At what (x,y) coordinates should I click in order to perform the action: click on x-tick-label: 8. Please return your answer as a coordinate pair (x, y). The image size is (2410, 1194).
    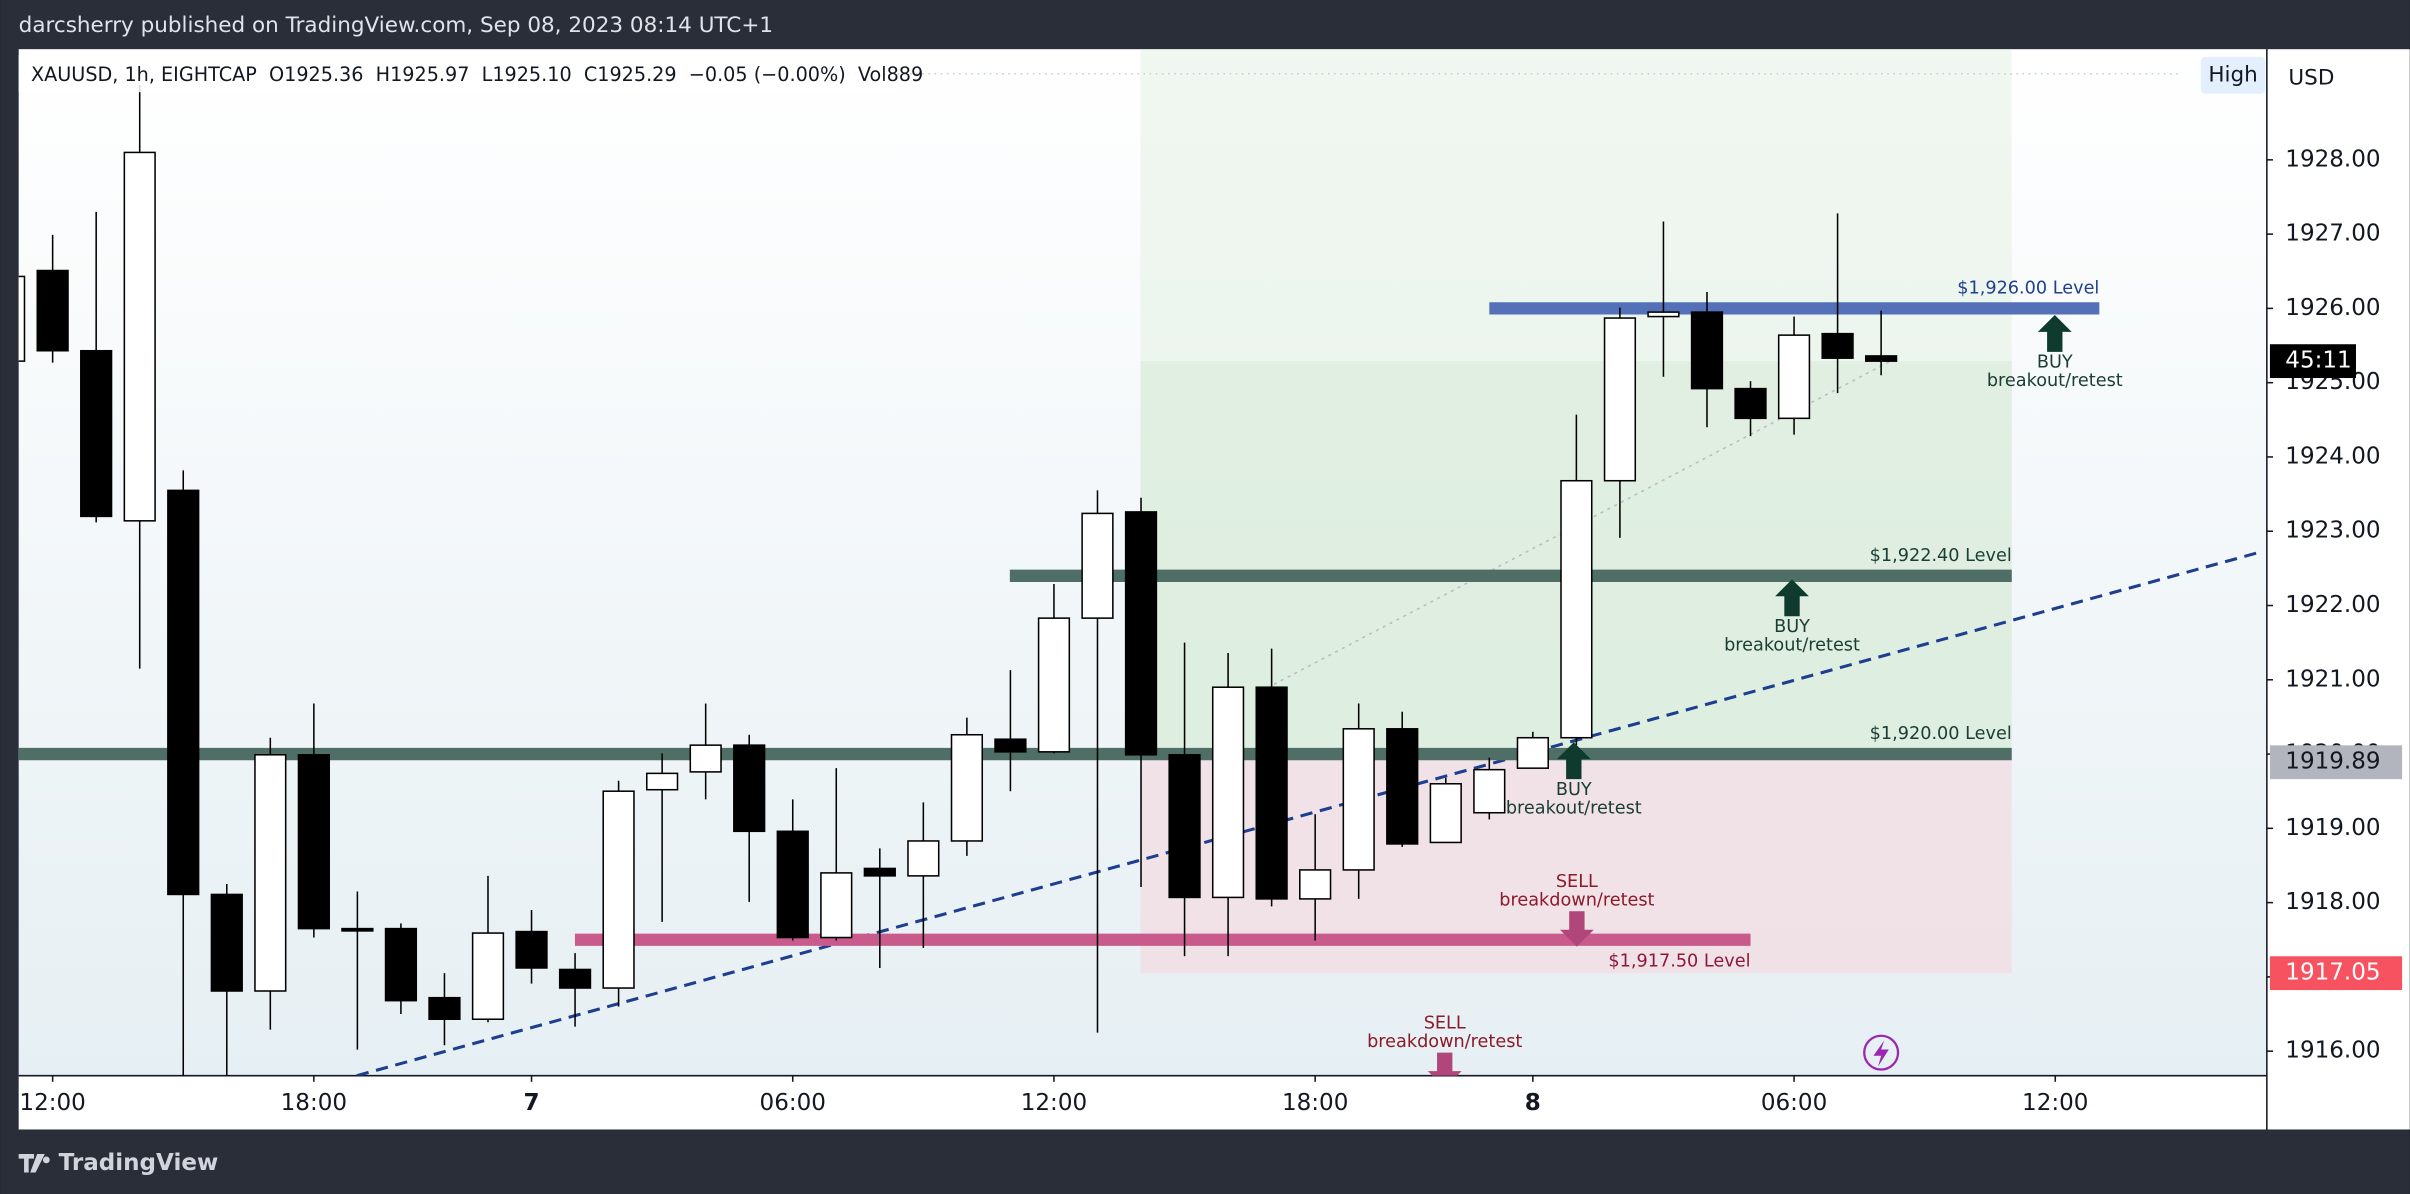
    Looking at the image, I should click on (1533, 1103).